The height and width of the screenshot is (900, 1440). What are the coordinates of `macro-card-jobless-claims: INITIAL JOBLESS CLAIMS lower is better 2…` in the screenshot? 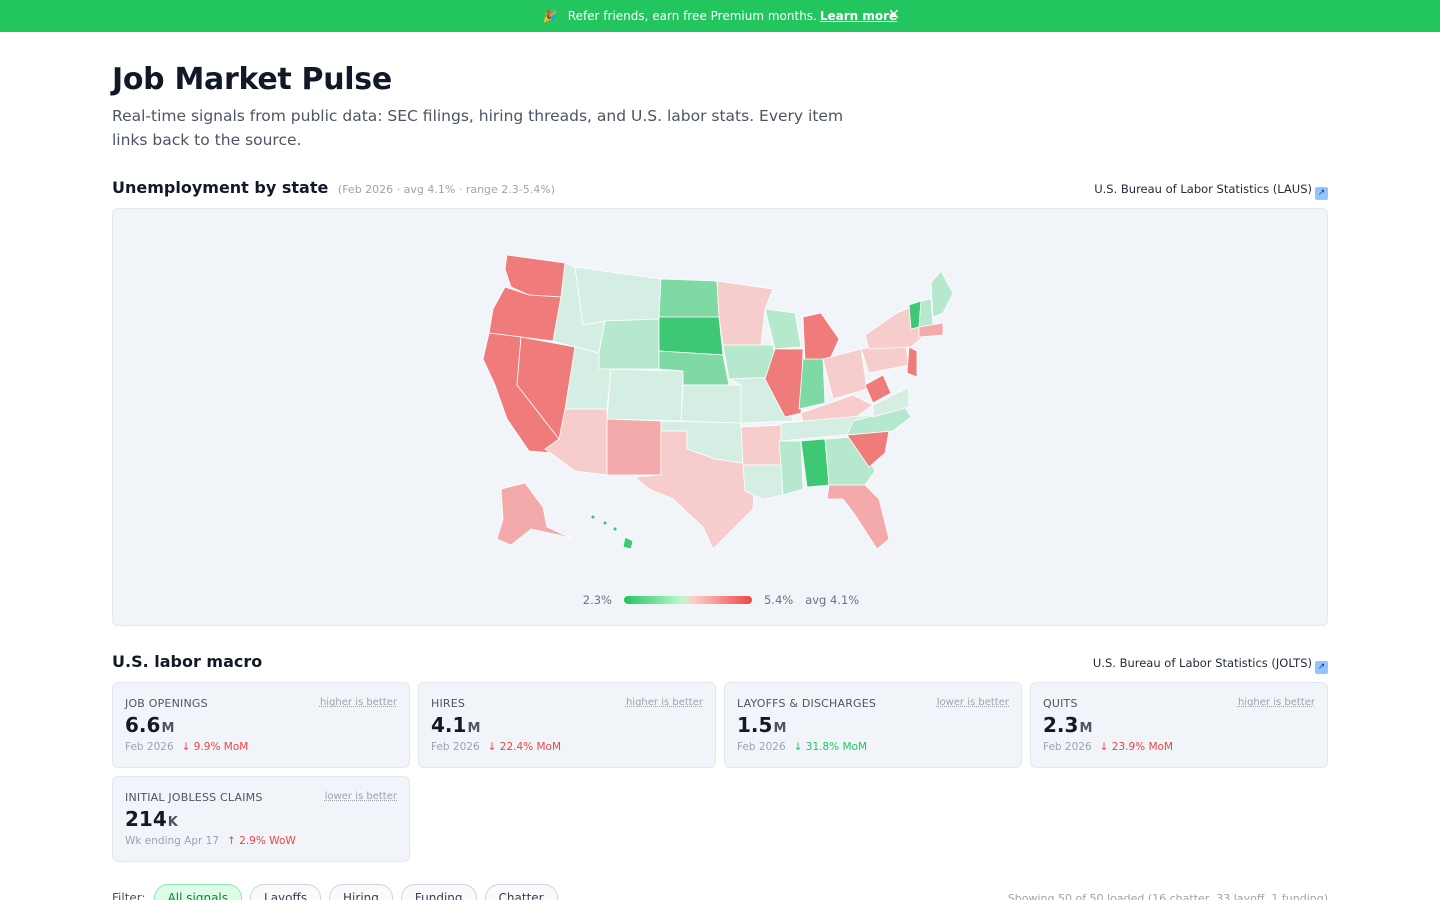 It's located at (261, 819).